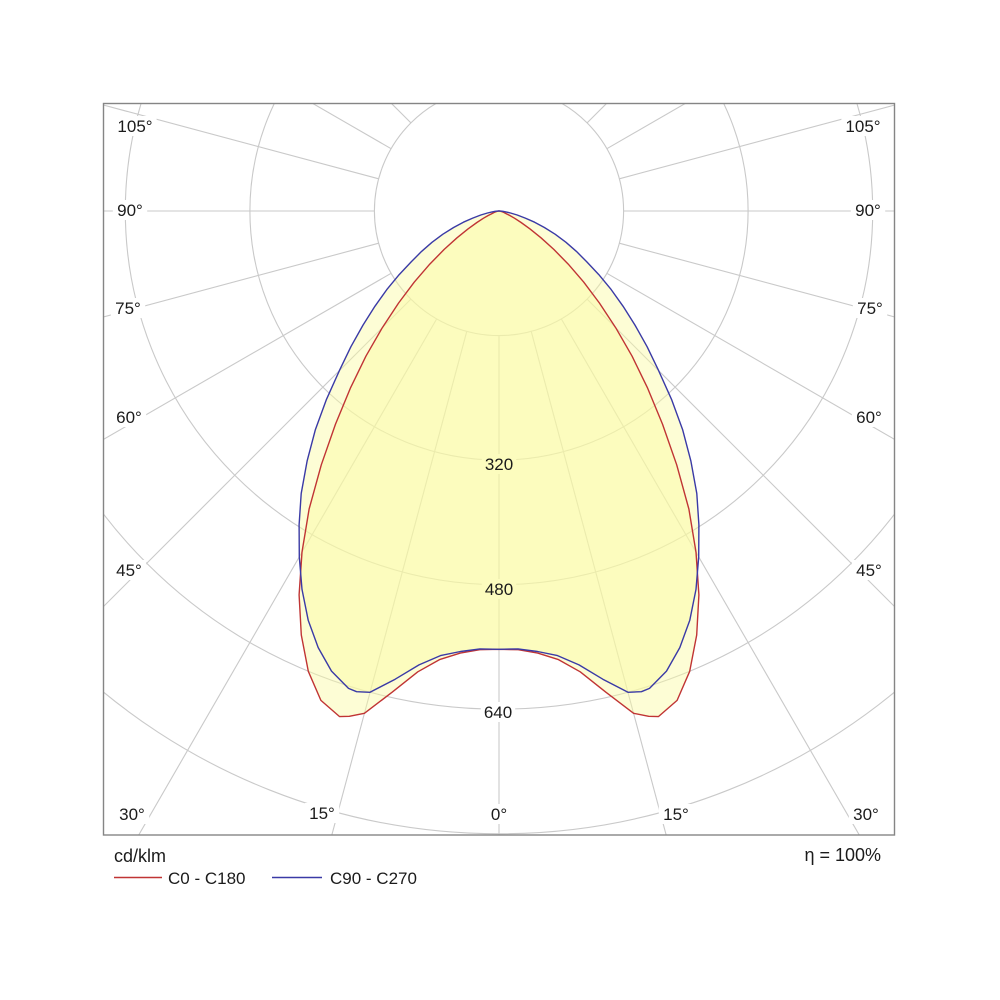  I want to click on quantity-unit-label: cd/klm, so click(140, 856).